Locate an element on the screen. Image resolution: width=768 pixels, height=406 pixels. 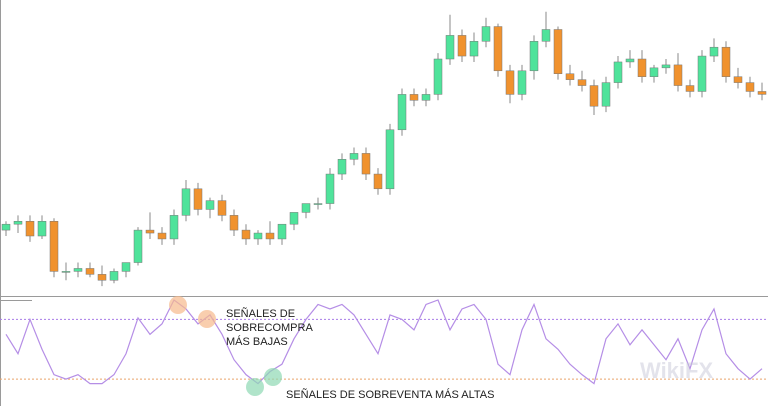
annotation: SEÑALES DE SOBREVENTA MÁS ALTAS is located at coordinates (390, 394).